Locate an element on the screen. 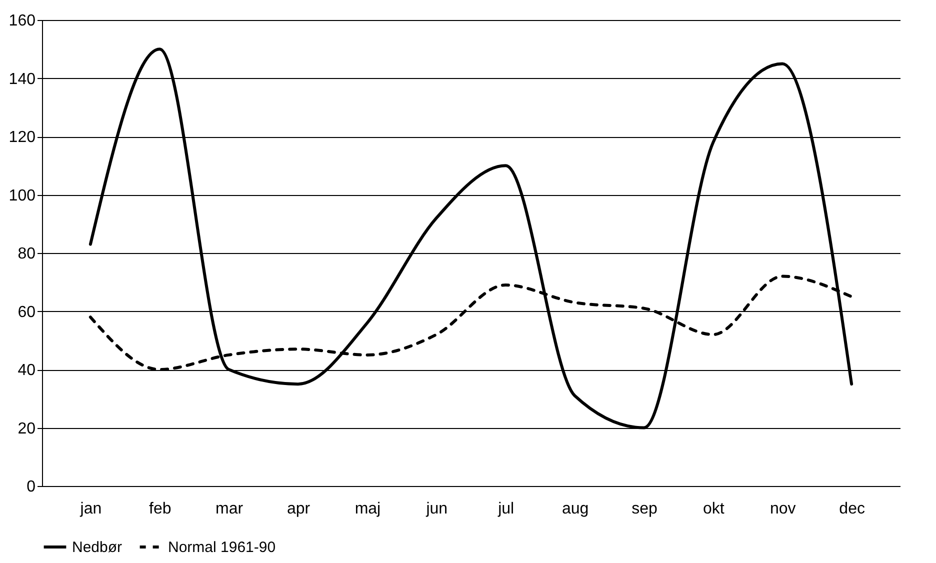  x-tick-label: mar is located at coordinates (230, 509).